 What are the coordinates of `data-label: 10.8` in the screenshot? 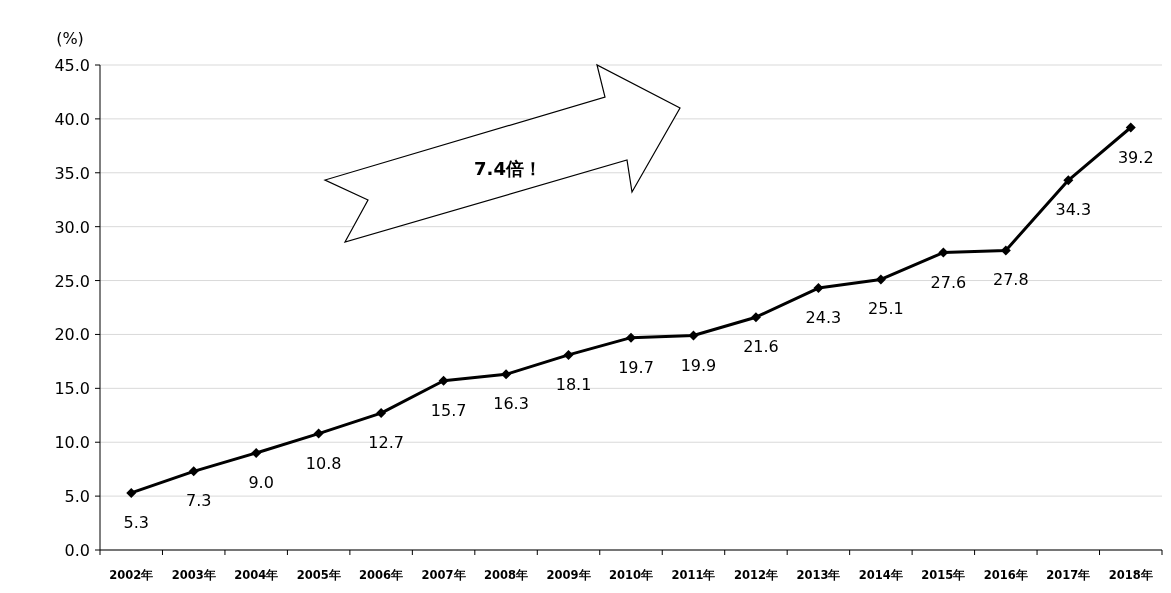 It's located at (323, 463).